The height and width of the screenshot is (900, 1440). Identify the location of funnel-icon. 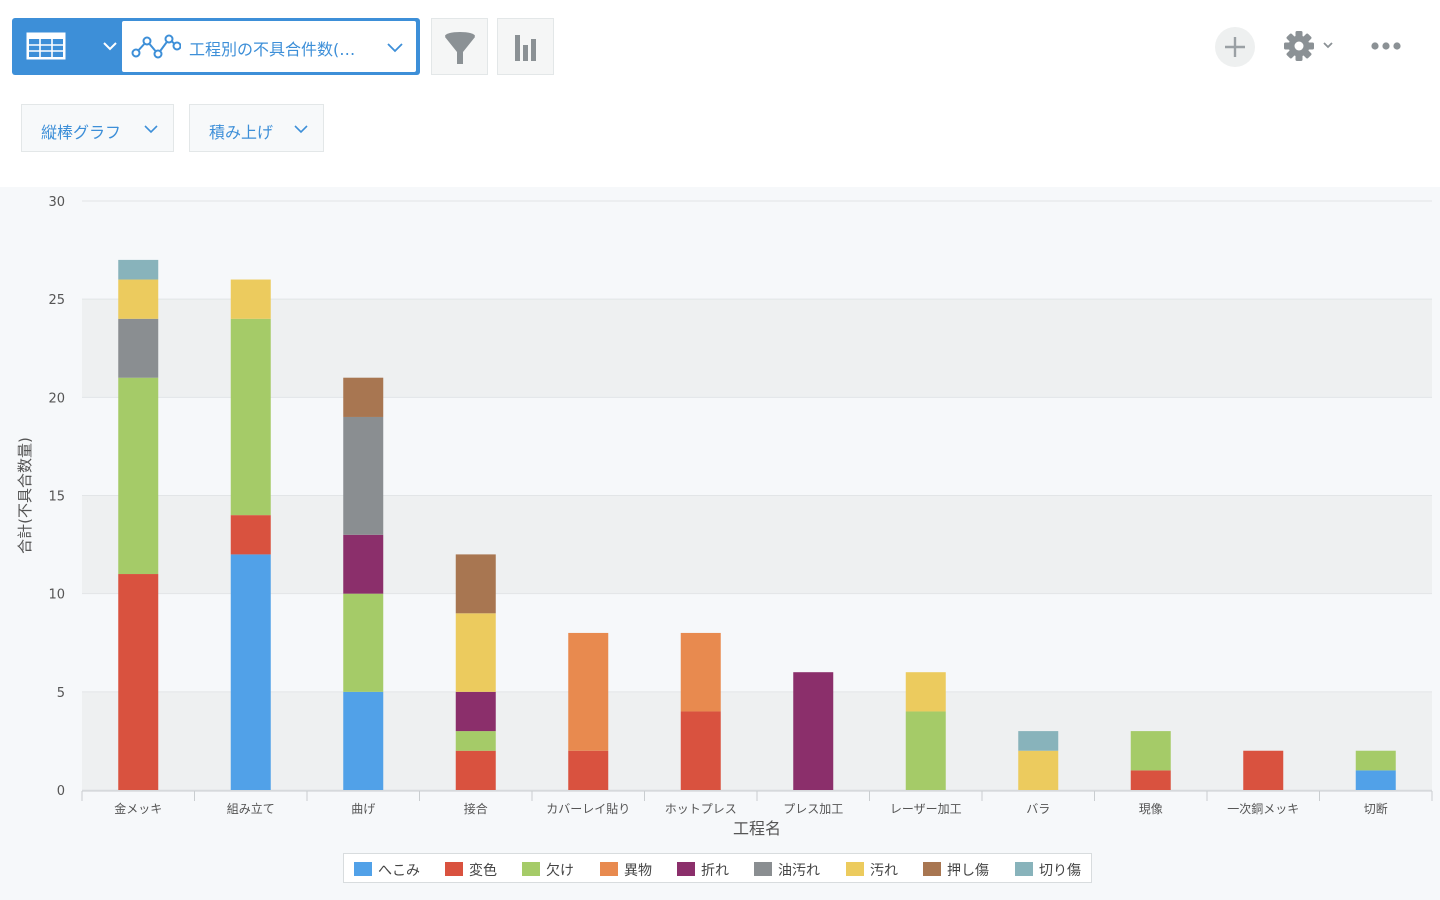
(460, 48).